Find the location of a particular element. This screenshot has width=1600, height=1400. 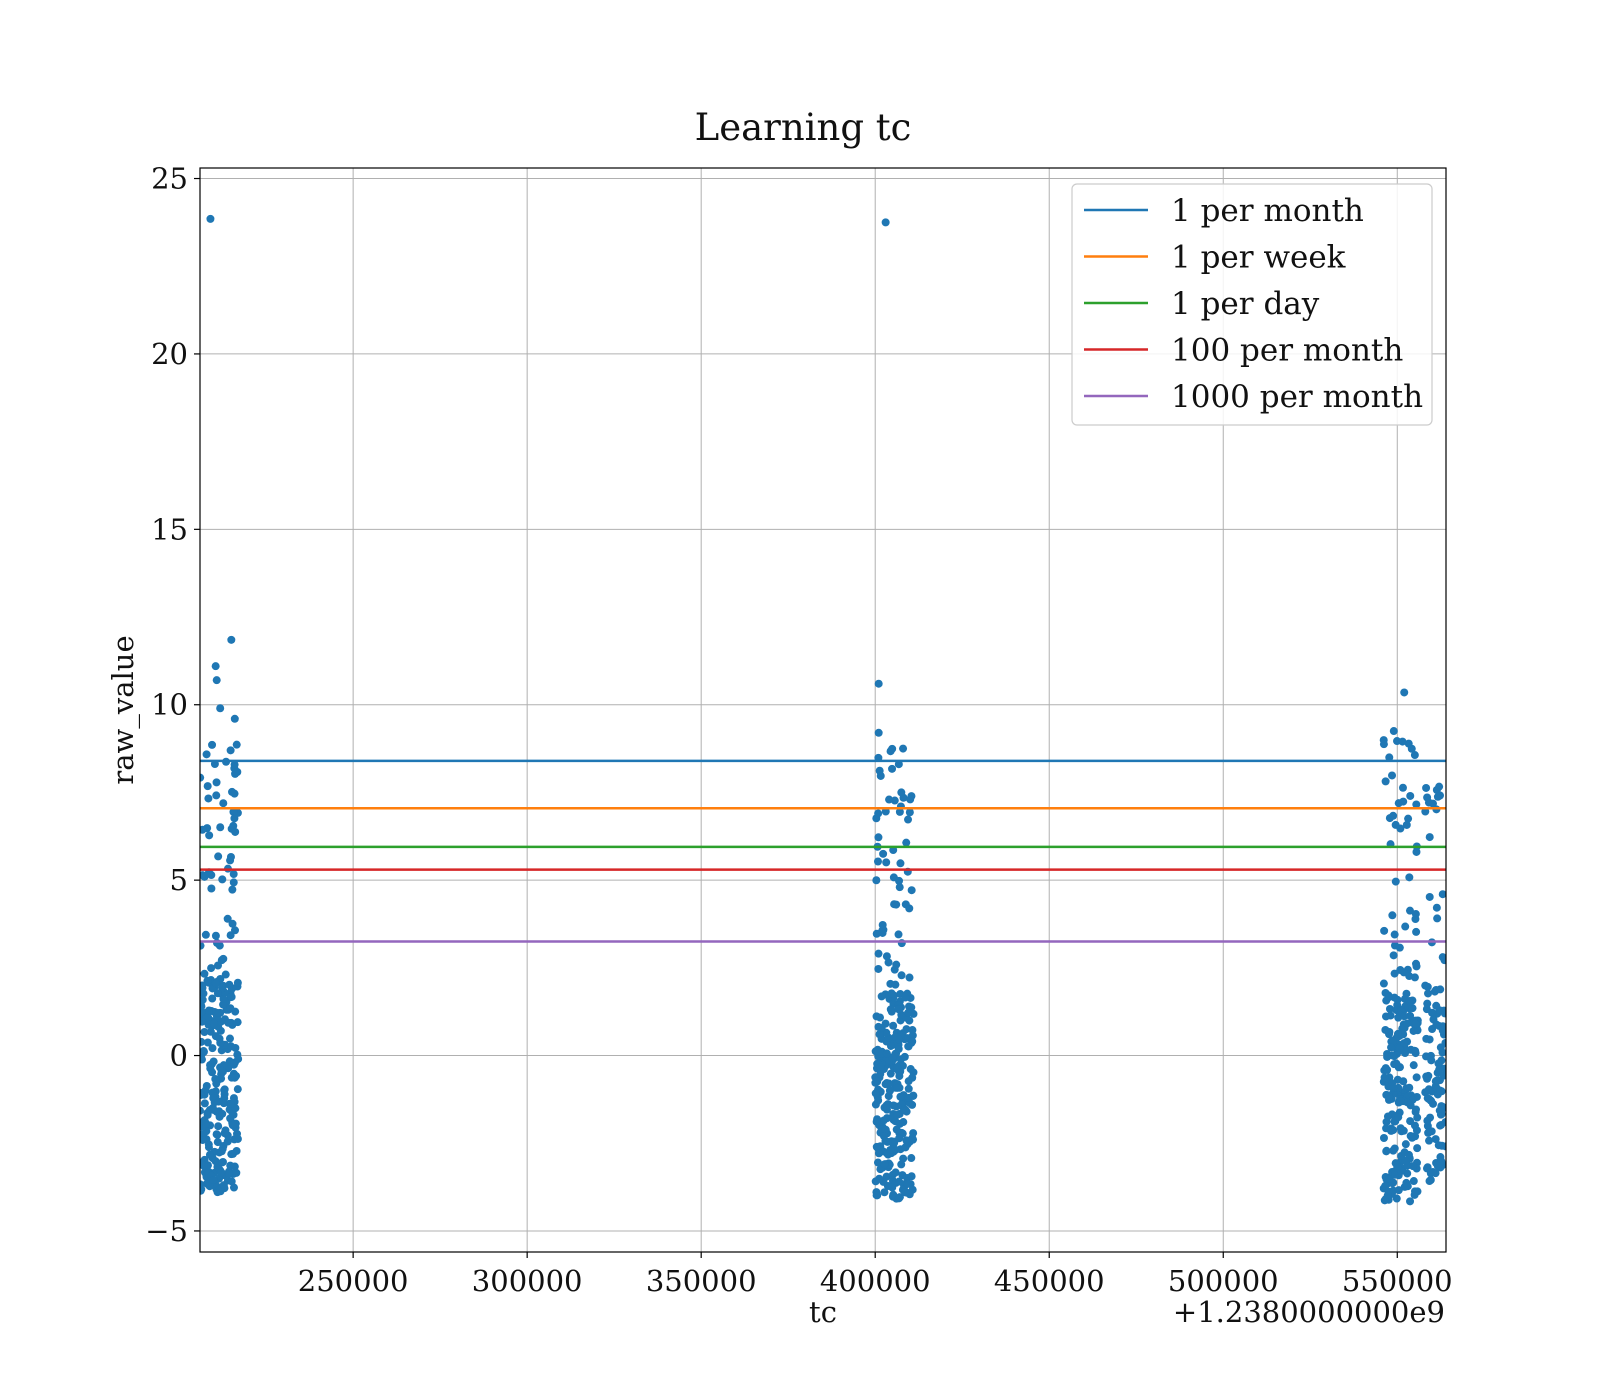

x-tick-label: 550000 is located at coordinates (1397, 1281).